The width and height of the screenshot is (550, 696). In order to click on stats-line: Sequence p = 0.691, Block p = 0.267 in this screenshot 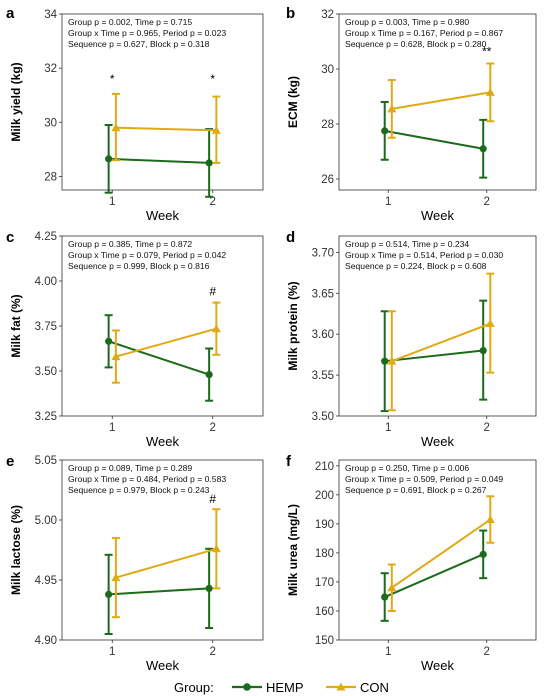, I will do `click(416, 490)`.